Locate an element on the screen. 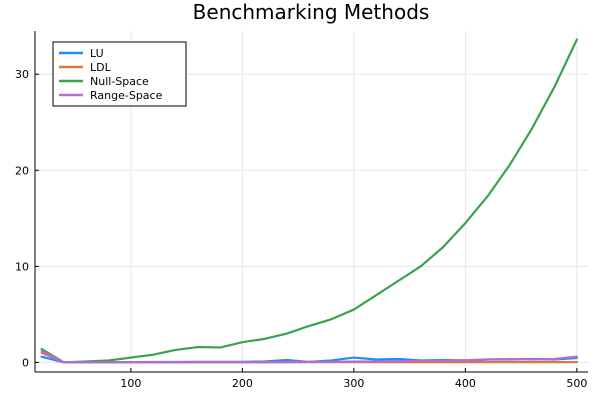 The width and height of the screenshot is (600, 400). y-tick-label: 0 is located at coordinates (25, 362).